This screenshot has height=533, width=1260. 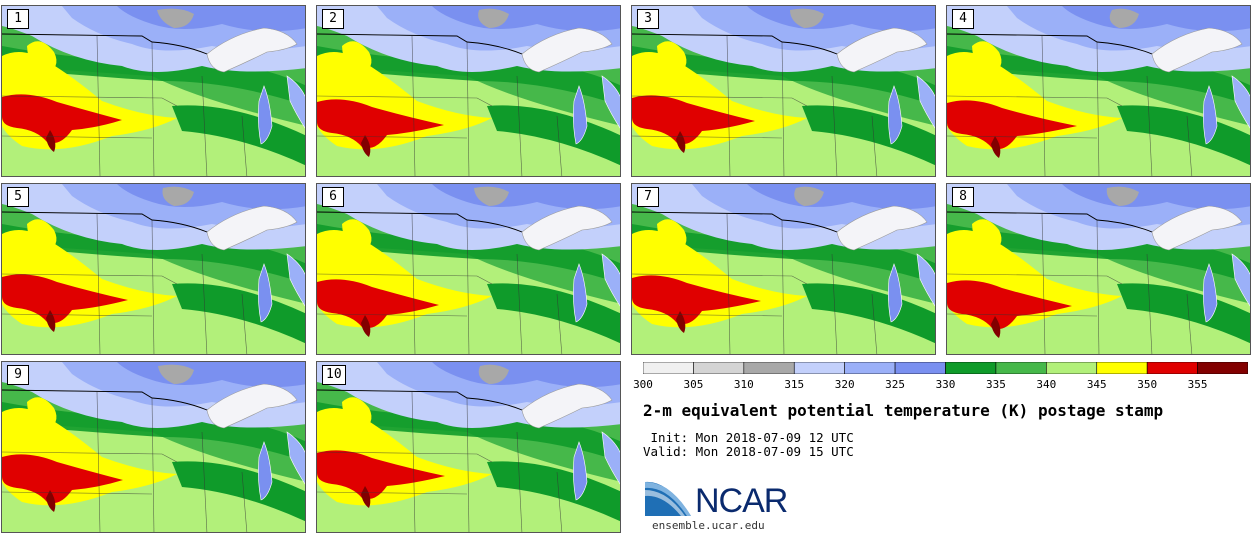 I want to click on colorbar-tick-label: 330, so click(x=945, y=384).